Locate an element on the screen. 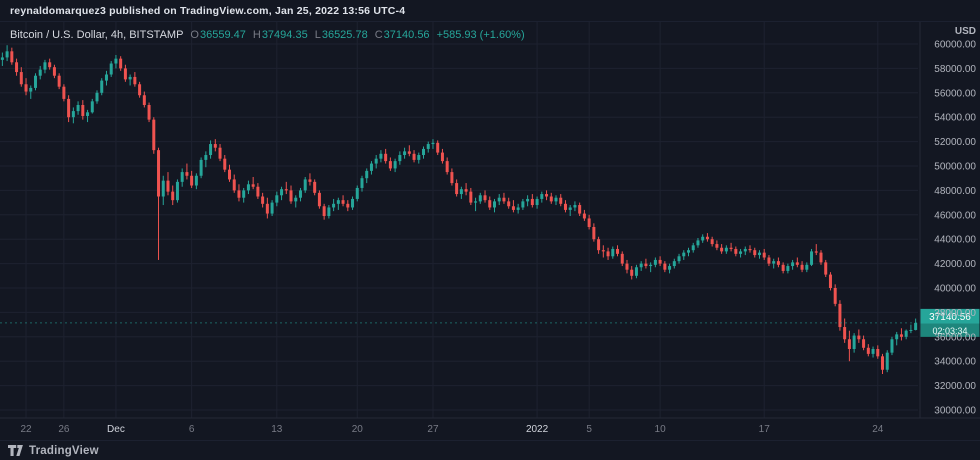 The width and height of the screenshot is (980, 460). legend-open-value: 36559.47 is located at coordinates (222, 35).